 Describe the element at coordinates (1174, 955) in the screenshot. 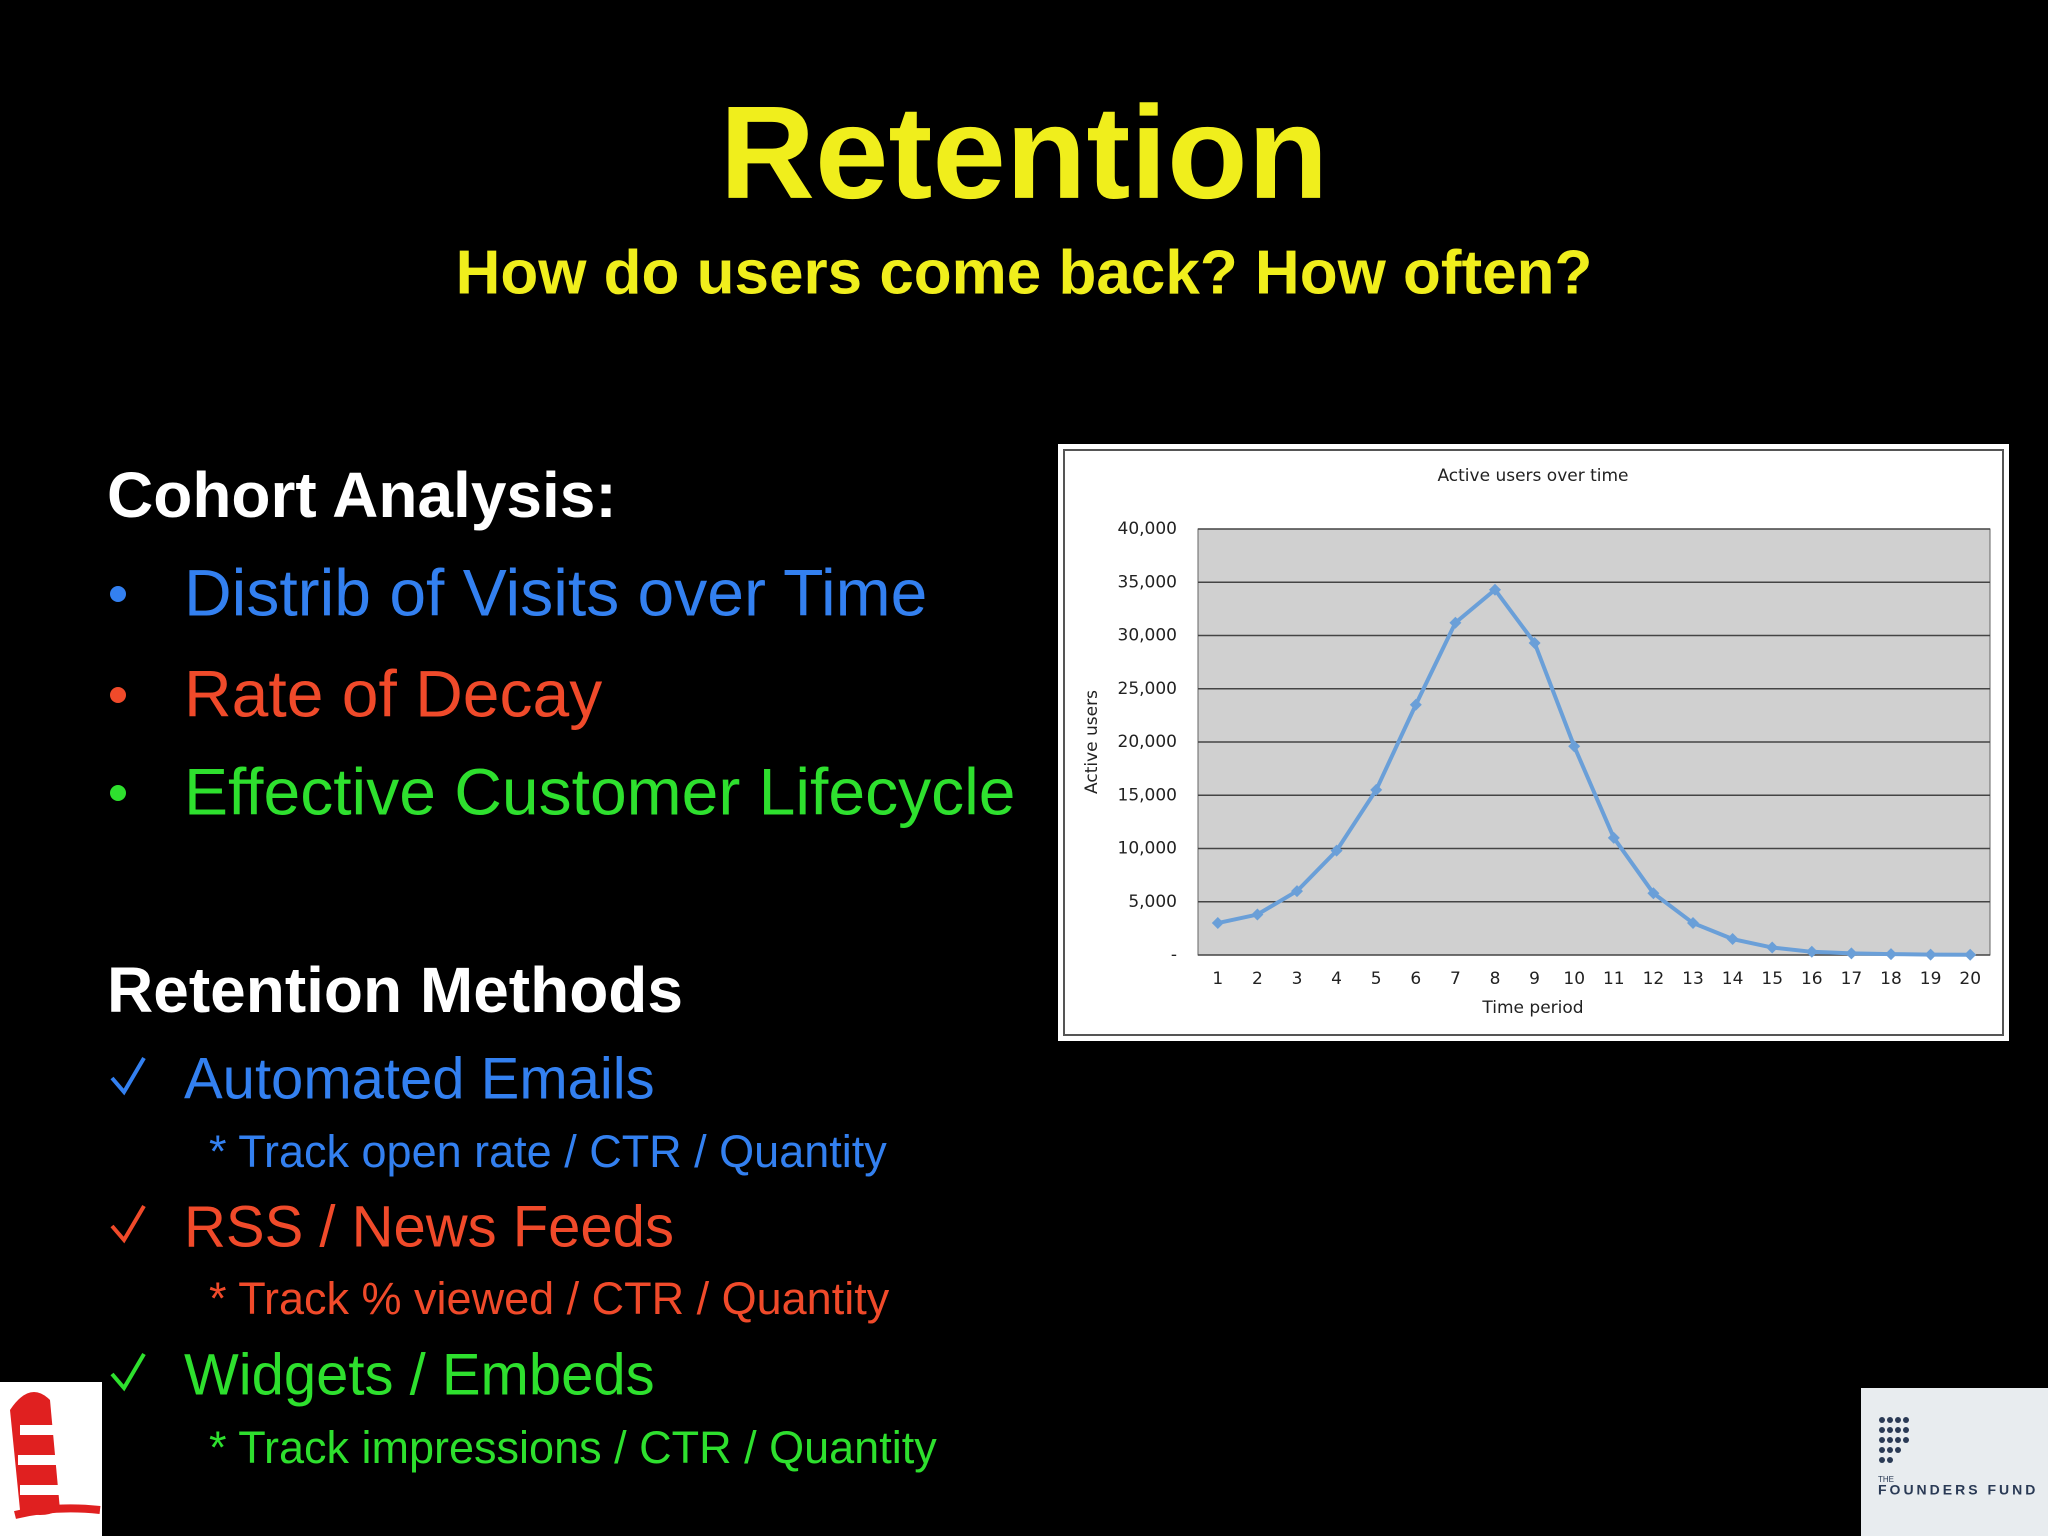

I see `y-tick-label: -` at that location.